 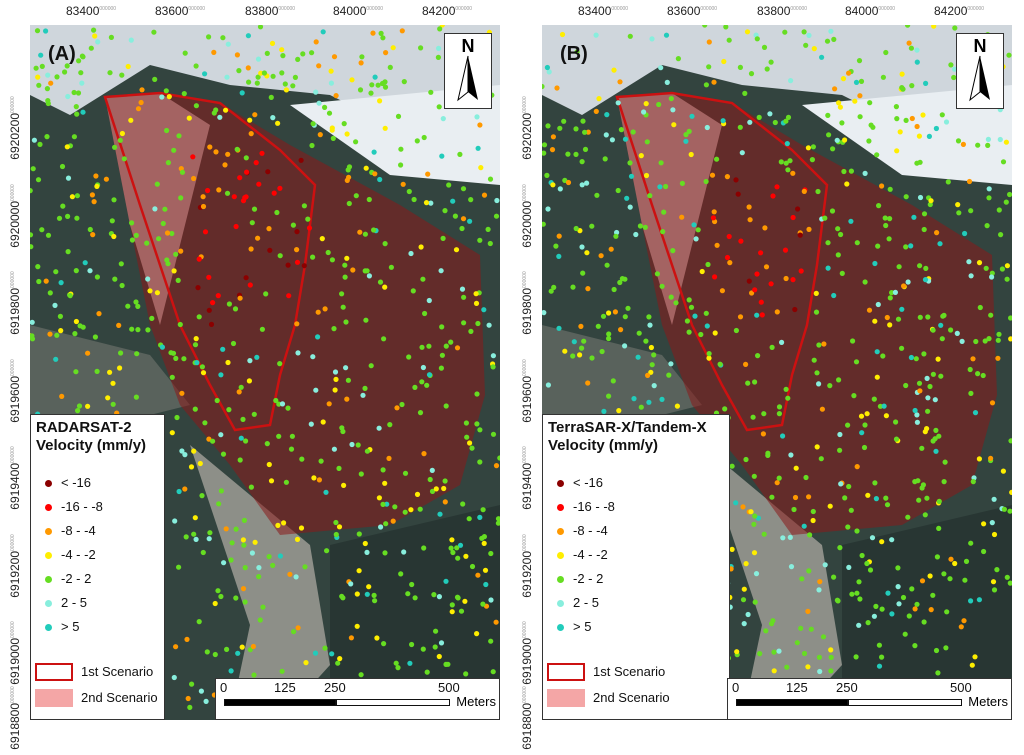 What do you see at coordinates (84, 427) in the screenshot?
I see `legend-title: RADARSAT-2` at bounding box center [84, 427].